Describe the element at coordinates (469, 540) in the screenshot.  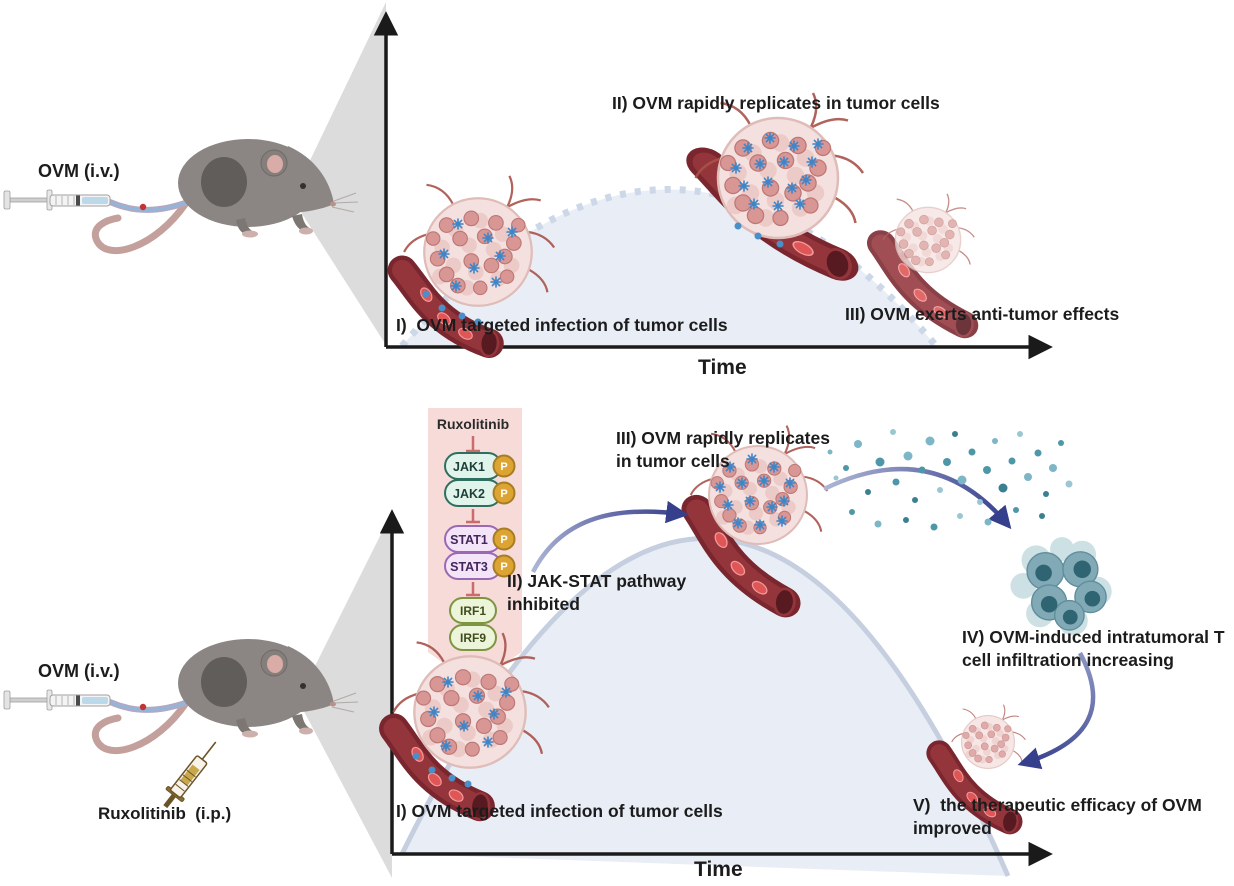
I see `svg-text: STAT1` at that location.